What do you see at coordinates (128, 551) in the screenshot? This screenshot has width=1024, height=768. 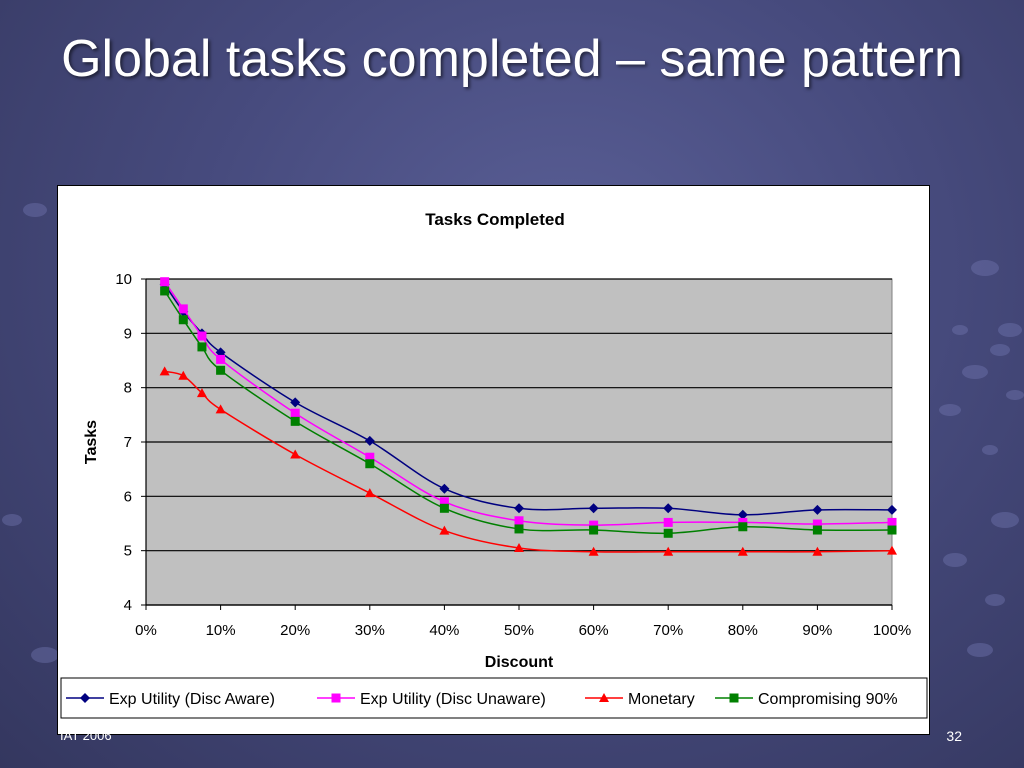 I see `y-tick-label: 5` at bounding box center [128, 551].